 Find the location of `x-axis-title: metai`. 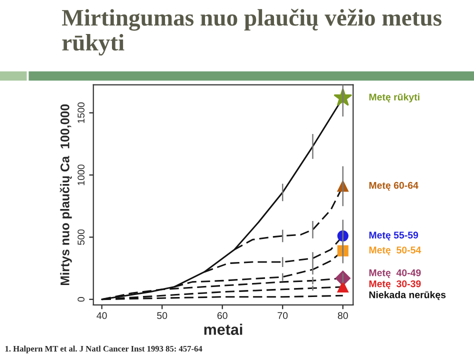

x-axis-title: metai is located at coordinates (223, 329).